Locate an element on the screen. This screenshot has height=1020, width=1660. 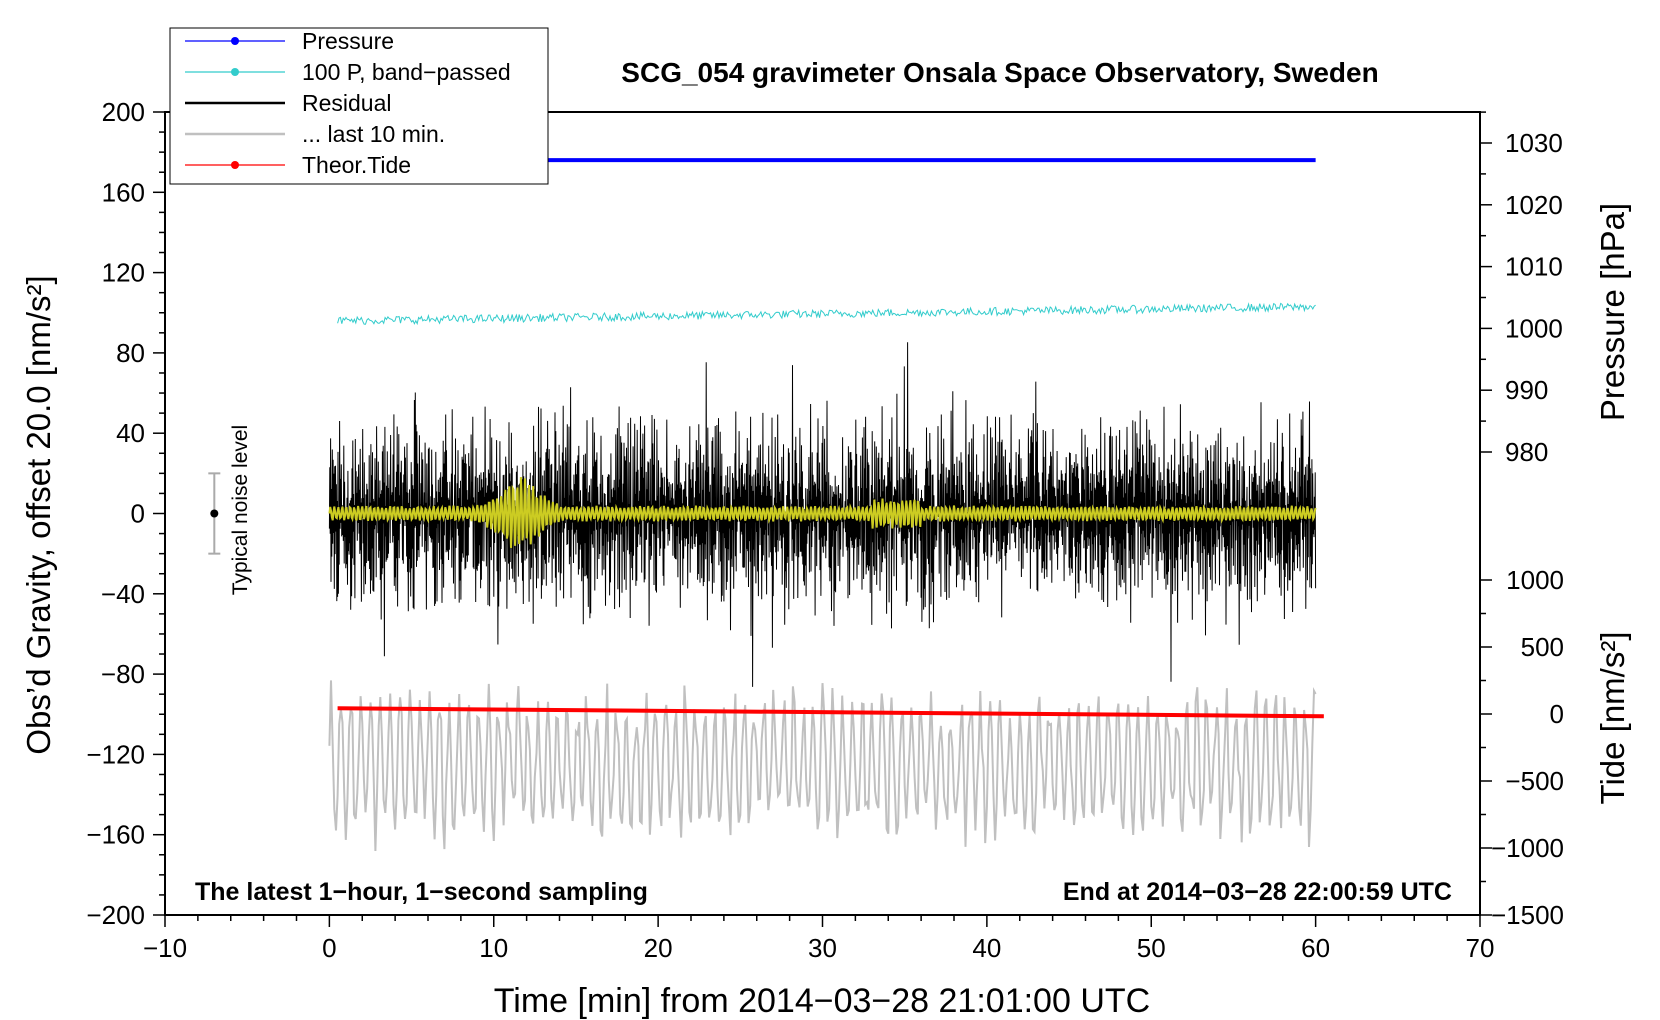
legend-label: ... last 10 min. is located at coordinates (373, 134).